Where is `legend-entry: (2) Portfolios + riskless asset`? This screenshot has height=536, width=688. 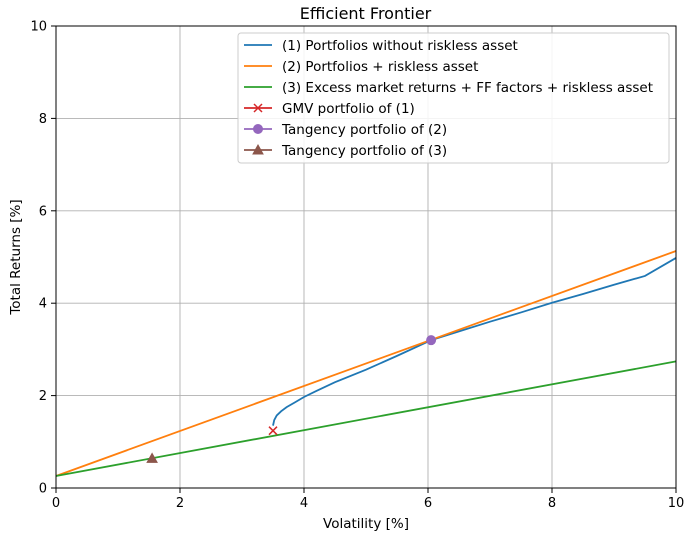
legend-entry: (2) Portfolios + riskless asset is located at coordinates (361, 67).